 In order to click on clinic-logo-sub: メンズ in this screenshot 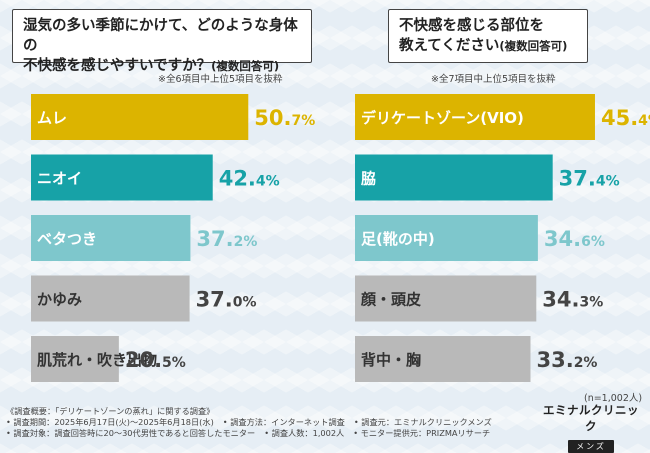, I will do `click(591, 446)`.